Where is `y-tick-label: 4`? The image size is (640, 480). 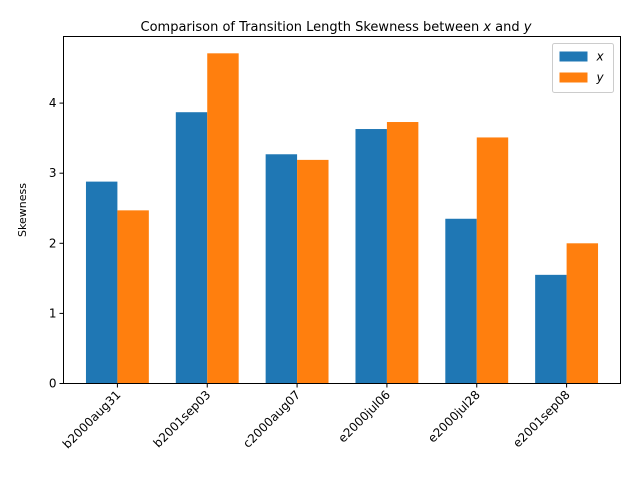 y-tick-label: 4 is located at coordinates (53, 103).